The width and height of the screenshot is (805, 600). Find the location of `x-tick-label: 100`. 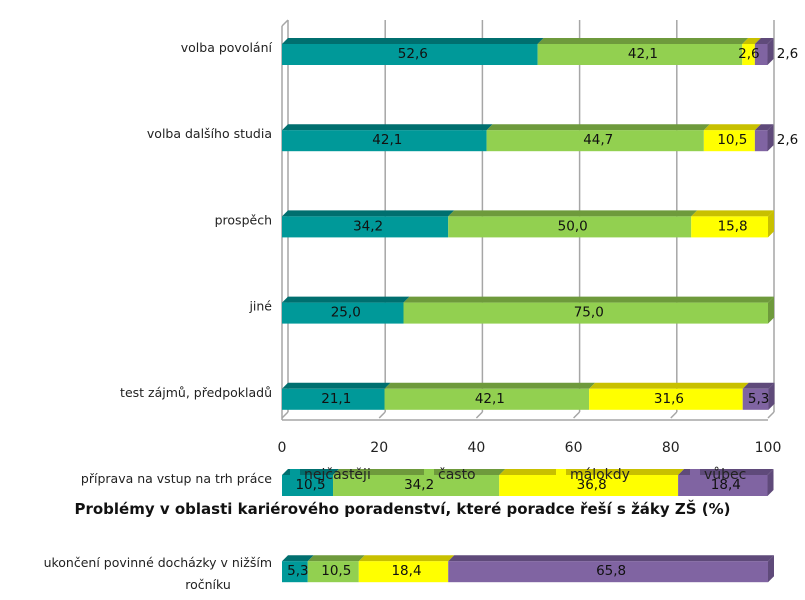

x-tick-label: 100 is located at coordinates (768, 448).